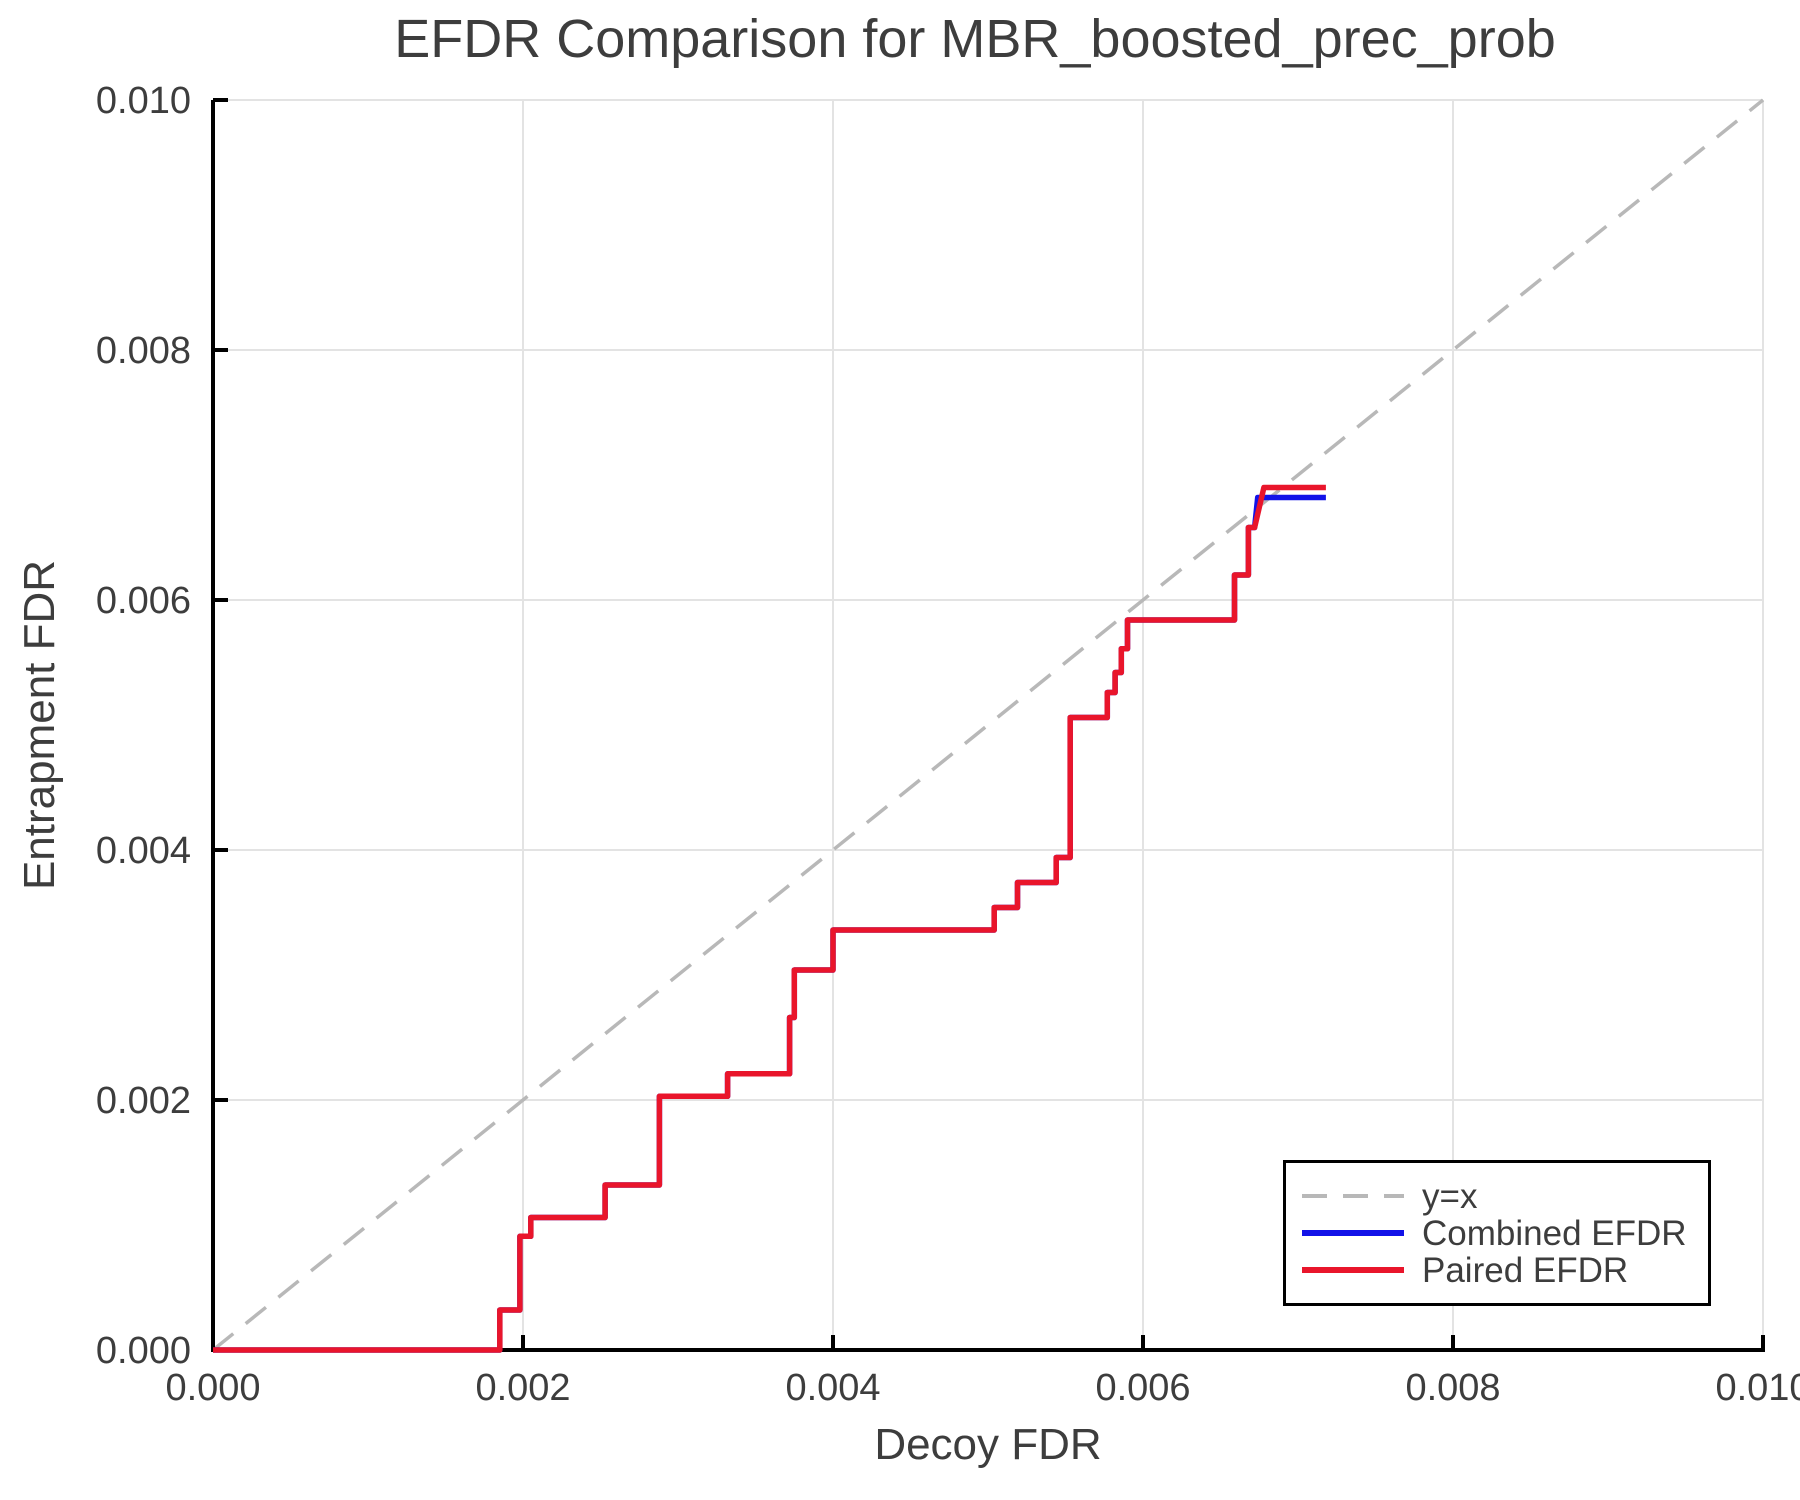 This screenshot has height=1500, width=1800. I want to click on y-tick-label: 0.010, so click(143, 101).